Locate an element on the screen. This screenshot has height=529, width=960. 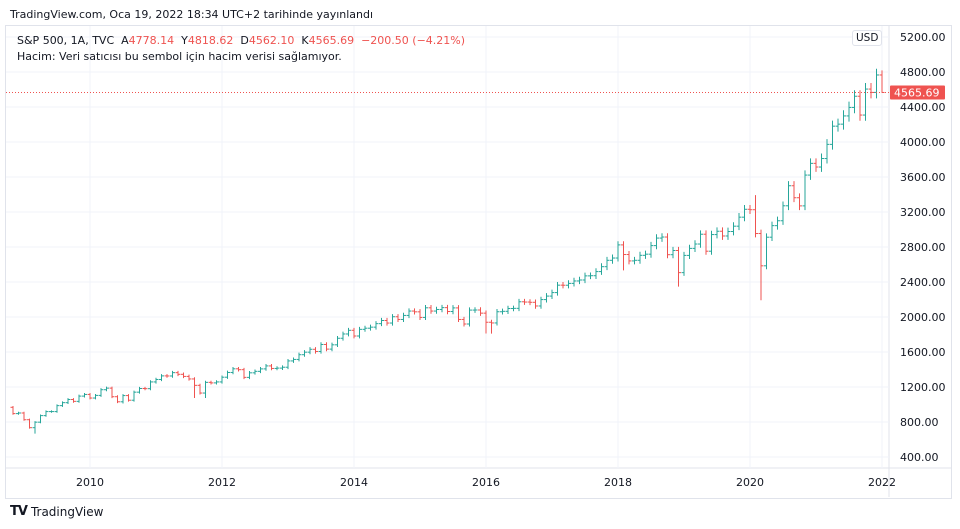
tradingview-logo-icon: TV is located at coordinates (19, 511).